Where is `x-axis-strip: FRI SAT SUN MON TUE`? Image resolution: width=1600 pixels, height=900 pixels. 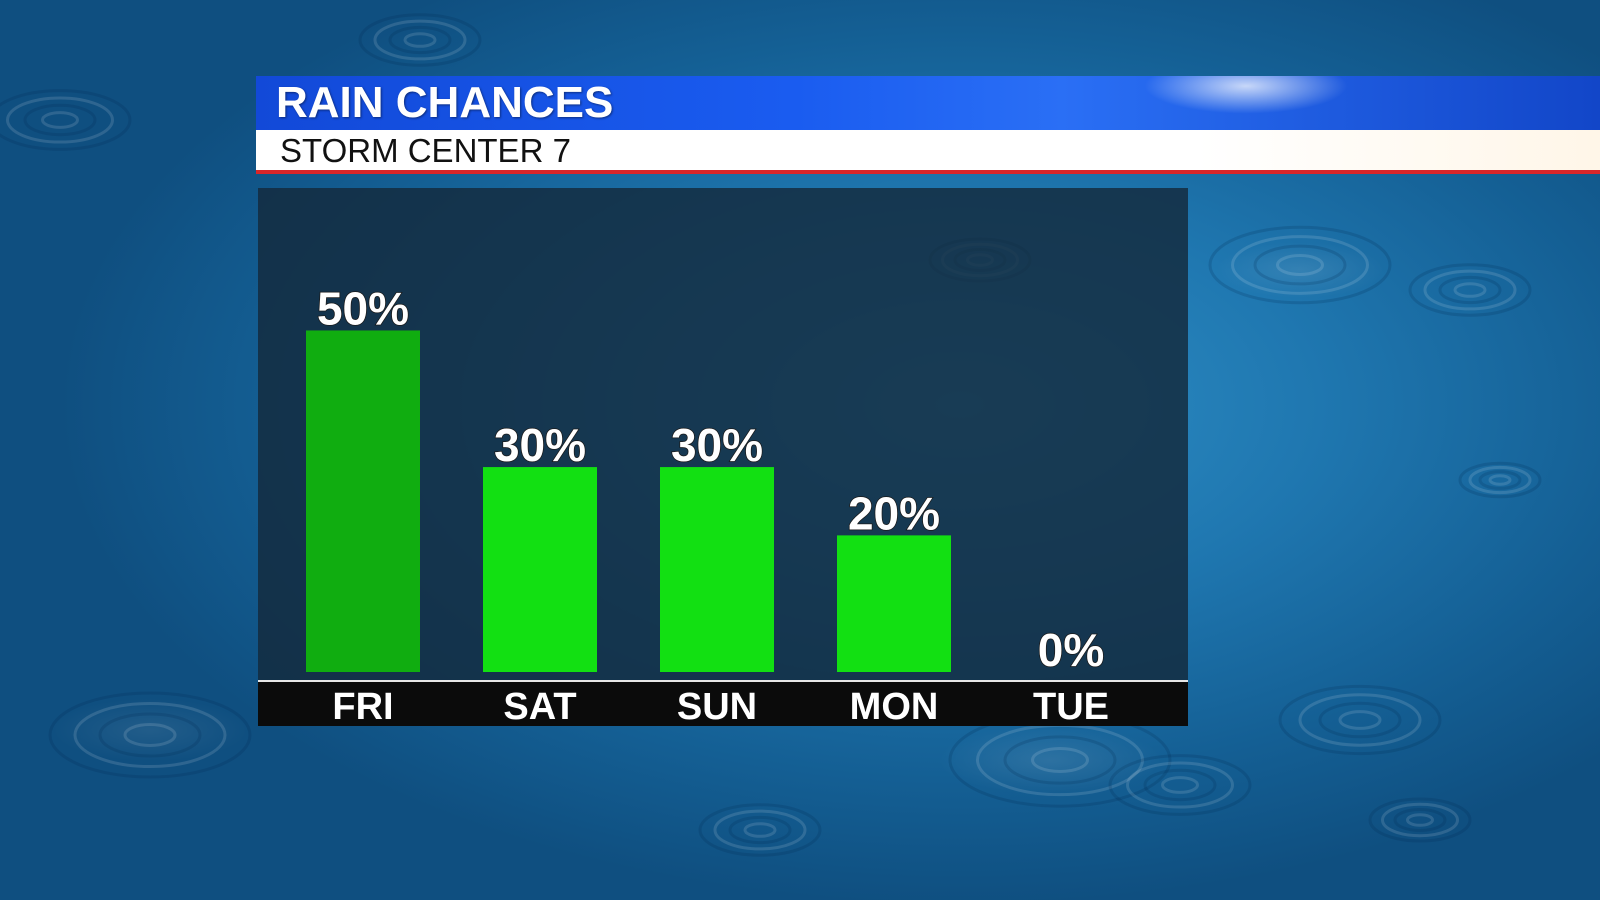 x-axis-strip: FRI SAT SUN MON TUE is located at coordinates (723, 703).